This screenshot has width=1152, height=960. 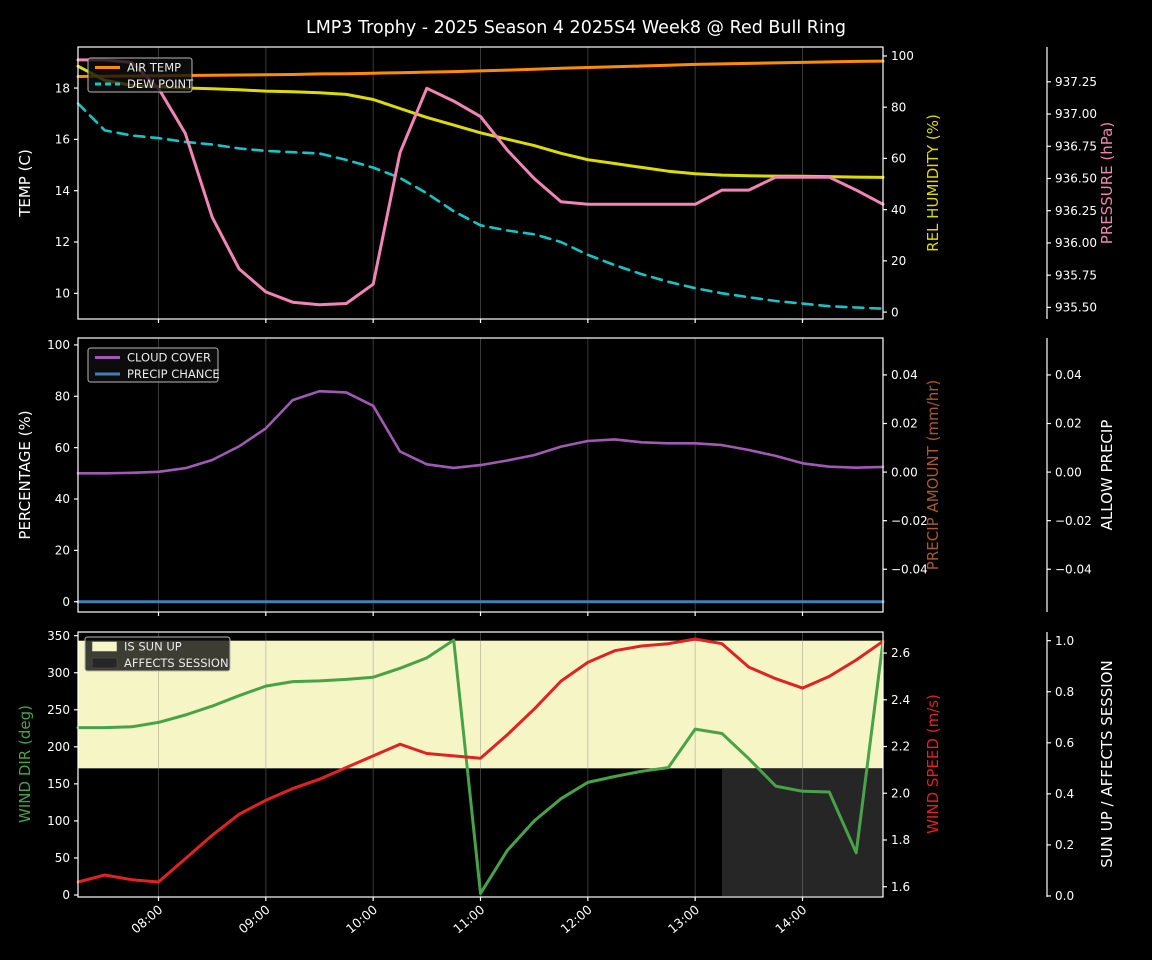 What do you see at coordinates (900, 747) in the screenshot?
I see `wind-speed-tick-label: 2.2` at bounding box center [900, 747].